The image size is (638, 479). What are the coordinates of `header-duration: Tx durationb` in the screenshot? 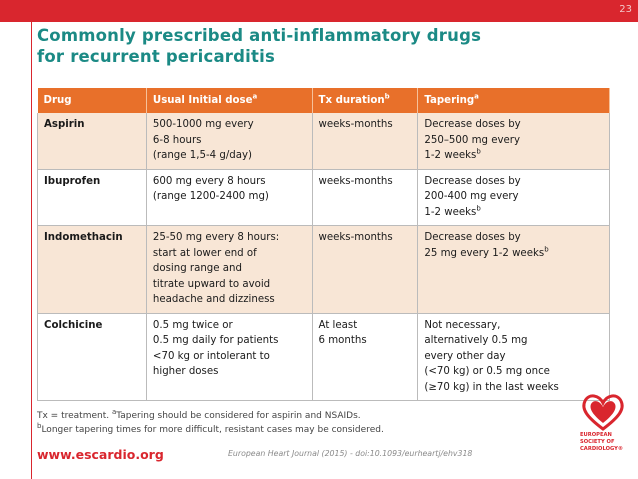 It's located at (365, 100).